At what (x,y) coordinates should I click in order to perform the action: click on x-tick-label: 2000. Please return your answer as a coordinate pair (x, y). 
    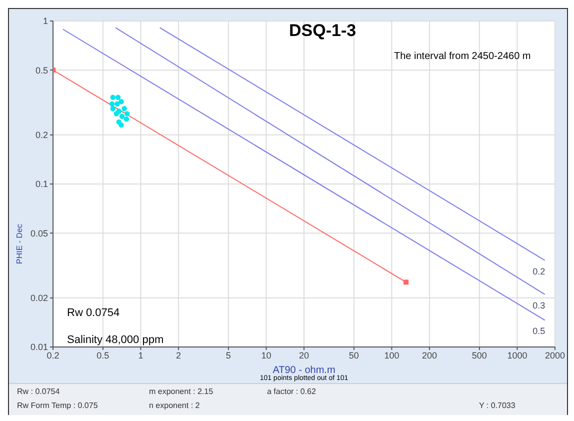
    Looking at the image, I should click on (555, 355).